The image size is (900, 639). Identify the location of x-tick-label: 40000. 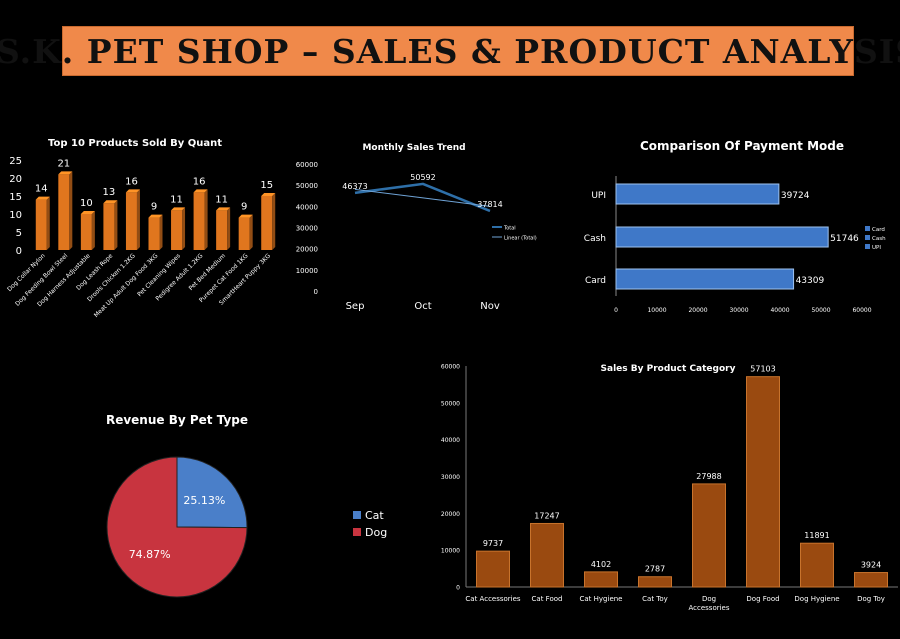
(779, 310).